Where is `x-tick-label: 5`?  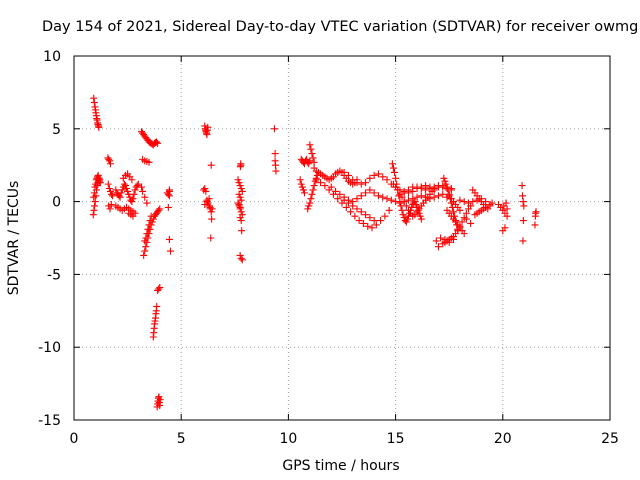
x-tick-label: 5 is located at coordinates (181, 439).